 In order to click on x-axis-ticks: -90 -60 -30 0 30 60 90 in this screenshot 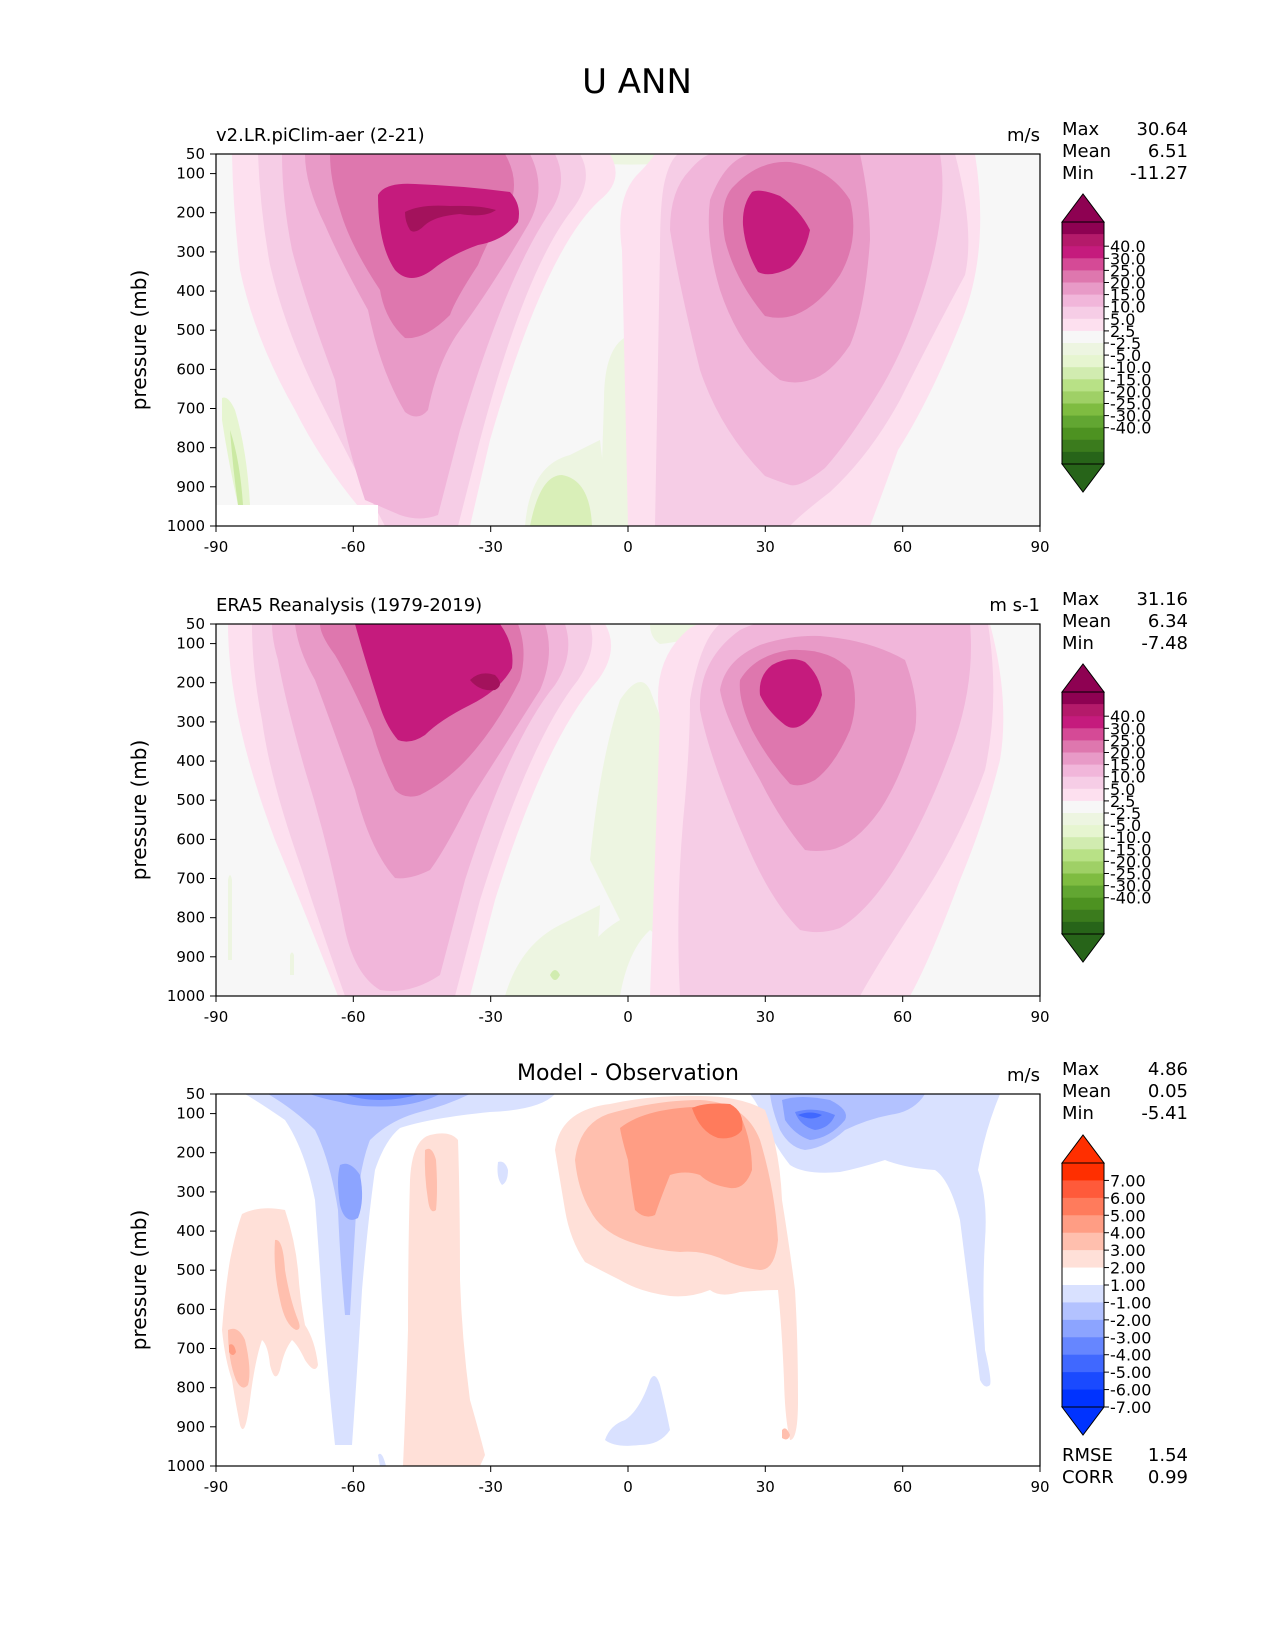, I will do `click(627, 1481)`.